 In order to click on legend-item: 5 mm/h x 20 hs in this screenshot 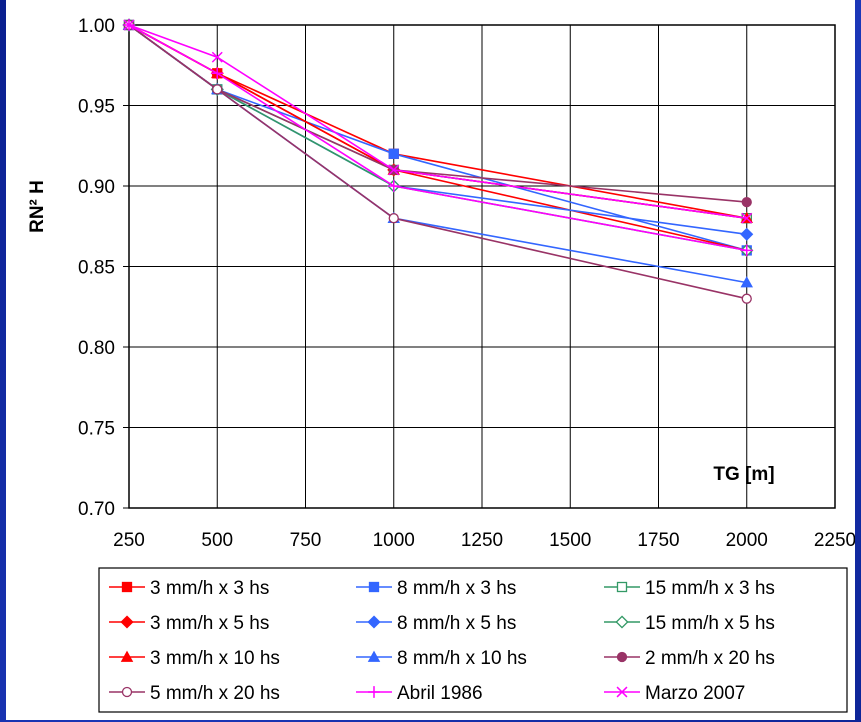, I will do `click(194, 693)`.